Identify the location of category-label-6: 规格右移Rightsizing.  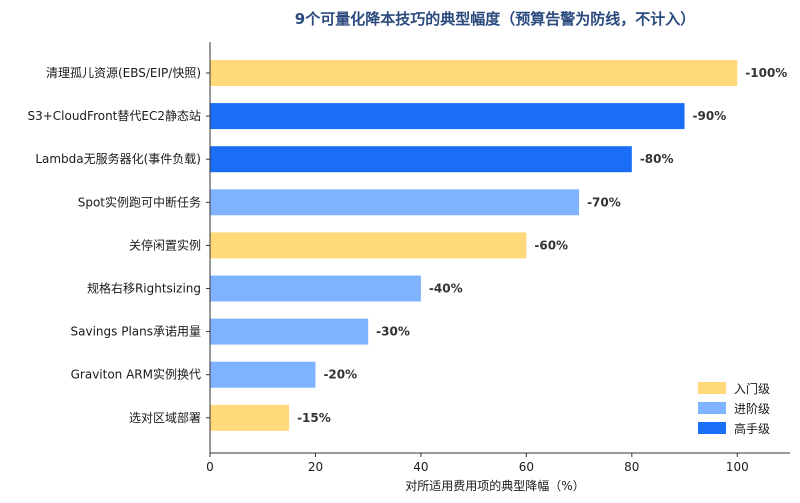
(144, 288).